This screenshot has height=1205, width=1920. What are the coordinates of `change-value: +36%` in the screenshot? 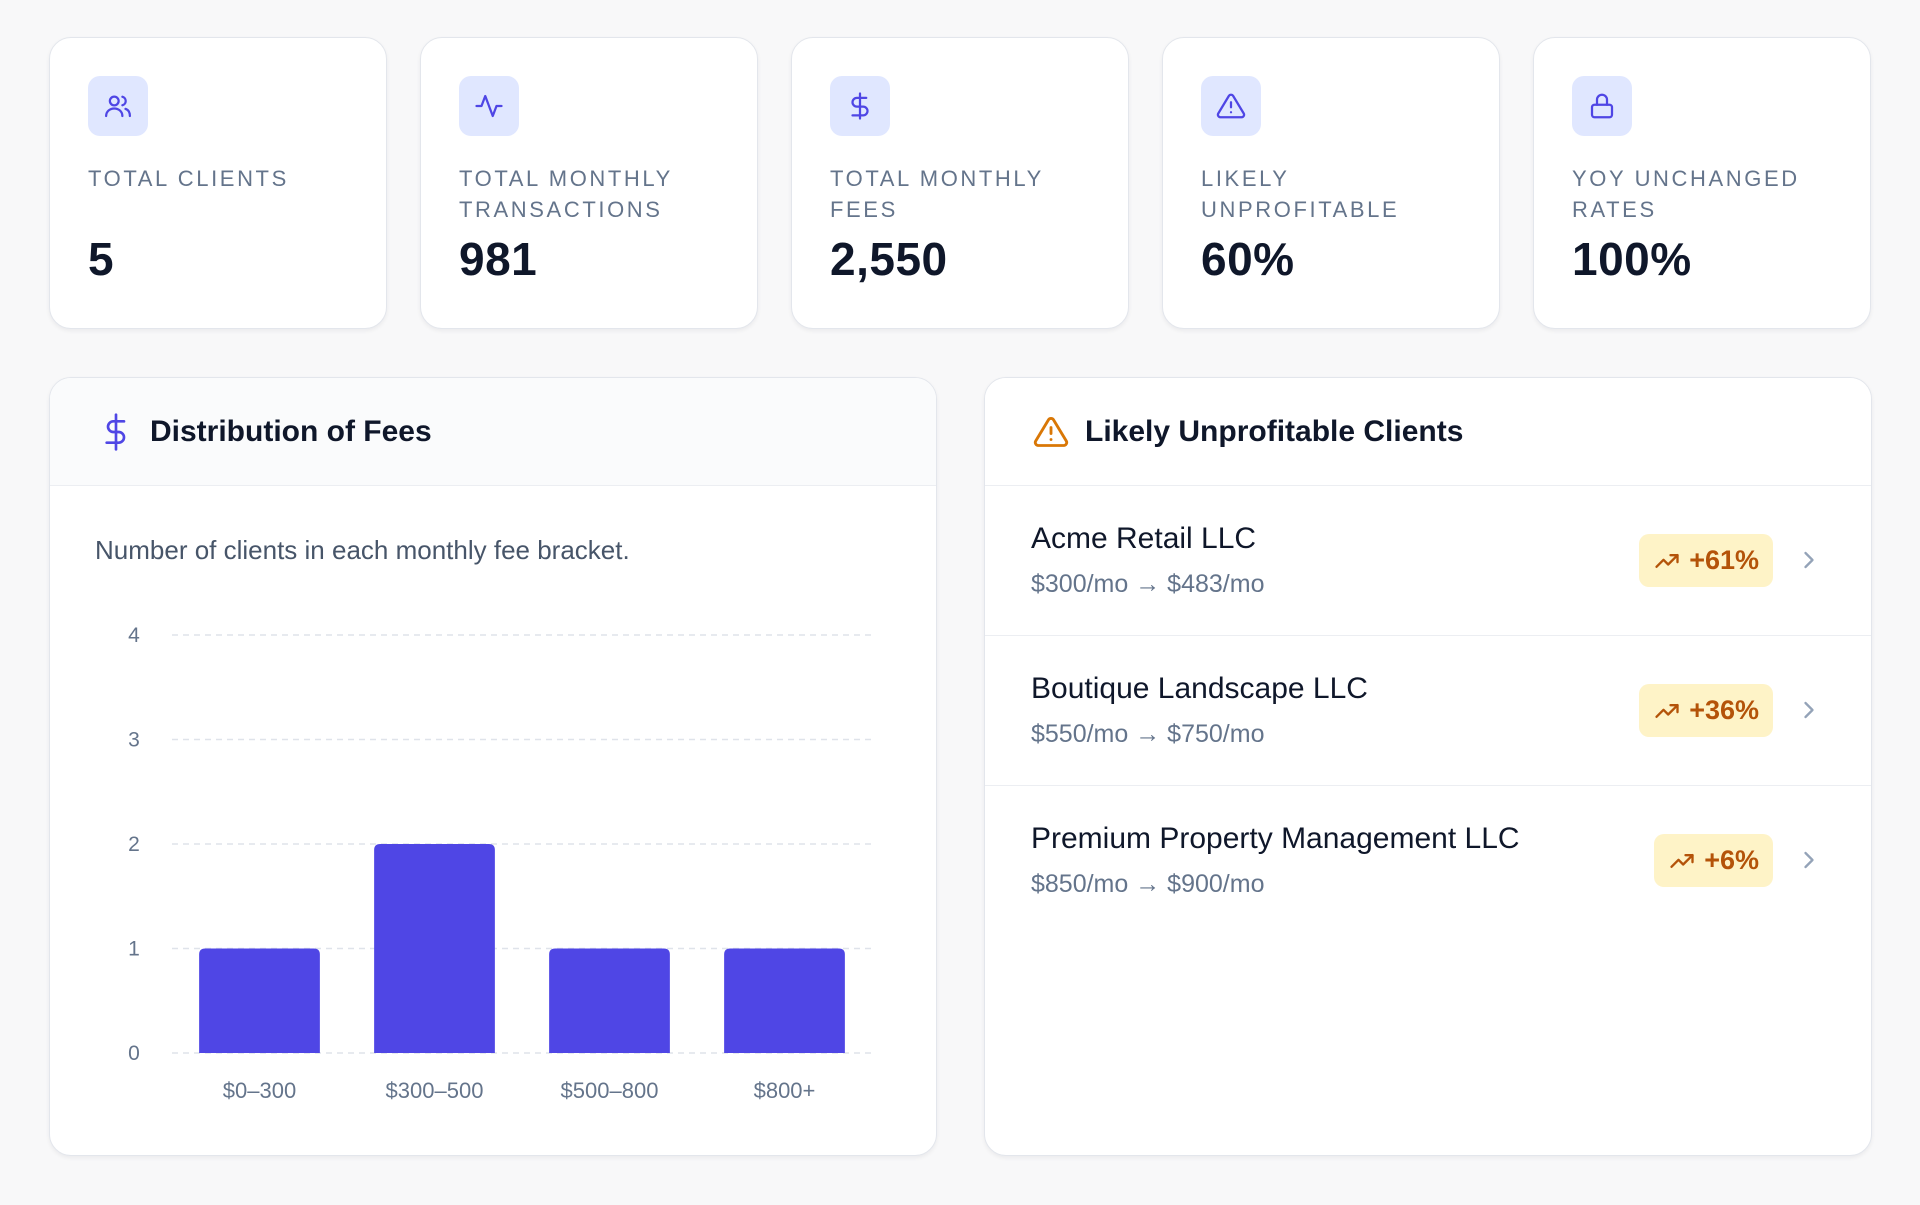 It's located at (1724, 710).